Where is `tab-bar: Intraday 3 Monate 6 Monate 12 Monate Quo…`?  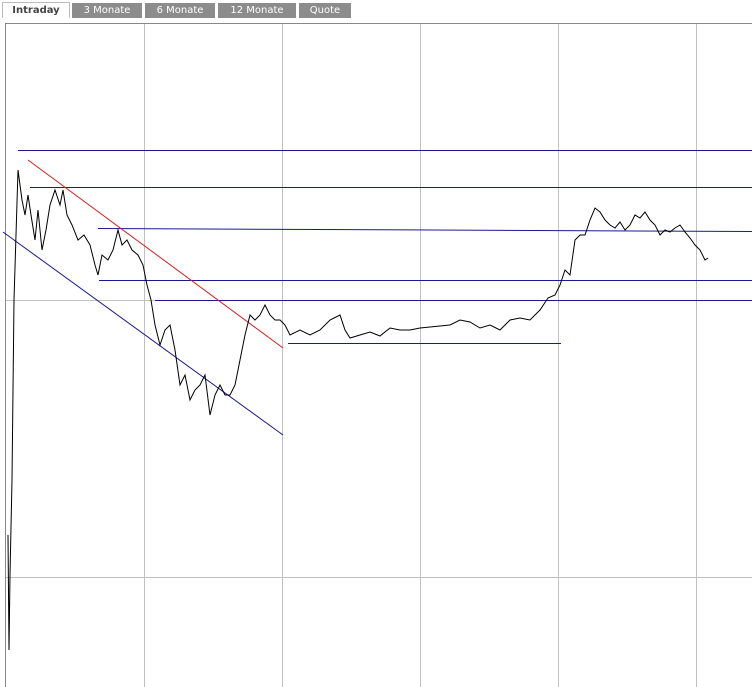 tab-bar: Intraday 3 Monate 6 Monate 12 Monate Quo… is located at coordinates (376, 10).